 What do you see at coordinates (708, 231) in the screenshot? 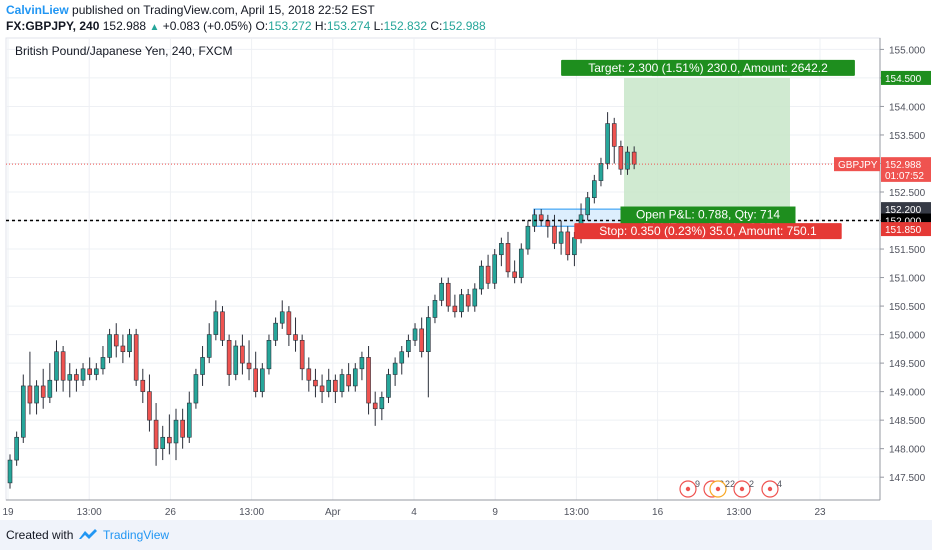
I see `stop-label-bg` at bounding box center [708, 231].